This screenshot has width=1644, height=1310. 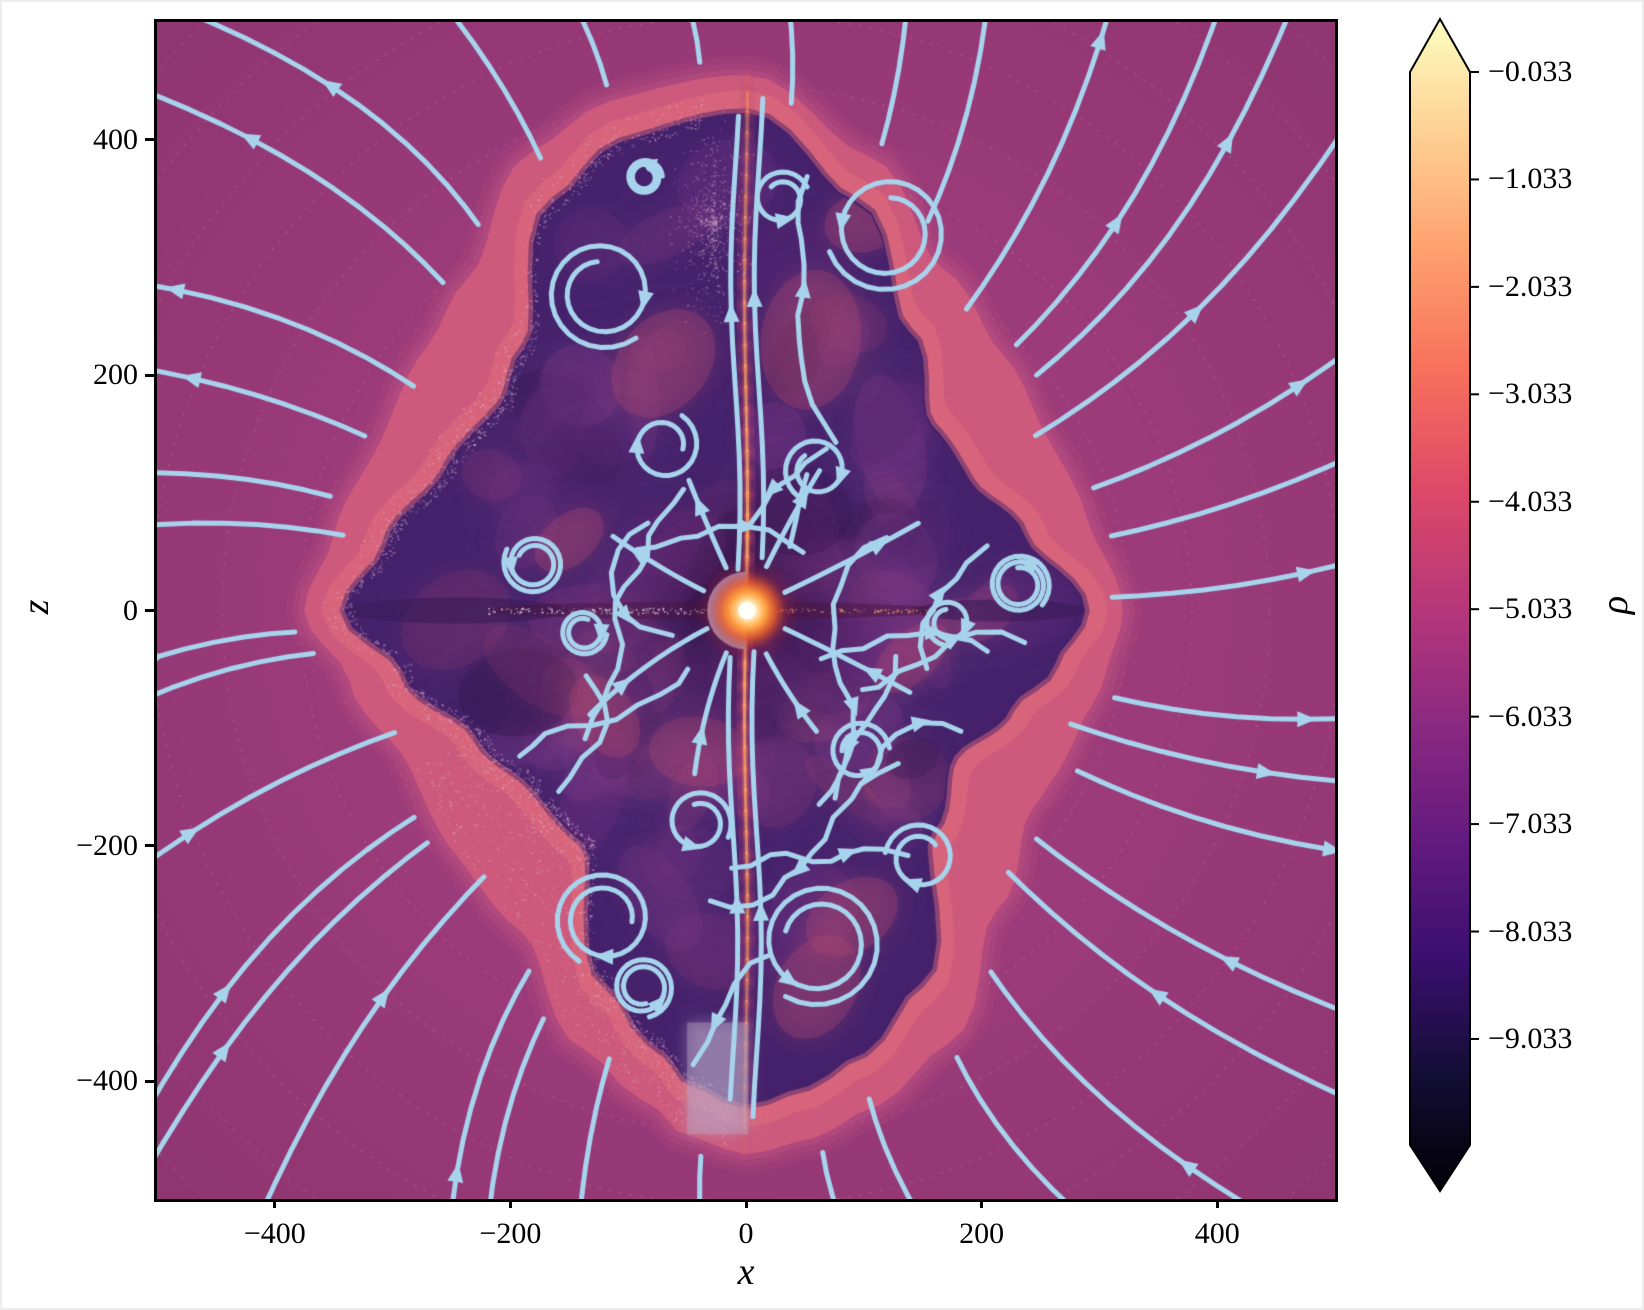 What do you see at coordinates (1440, 604) in the screenshot?
I see `colorbar-gradient-bar` at bounding box center [1440, 604].